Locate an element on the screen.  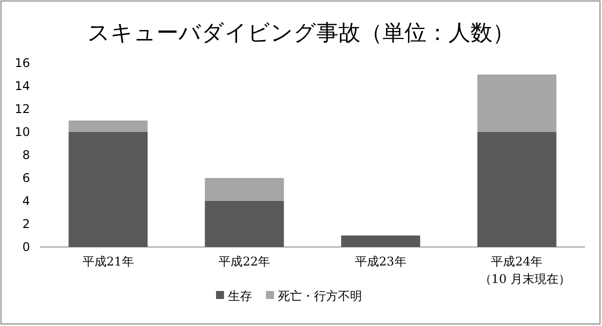
y-tick-label: 14 is located at coordinates (22, 85).